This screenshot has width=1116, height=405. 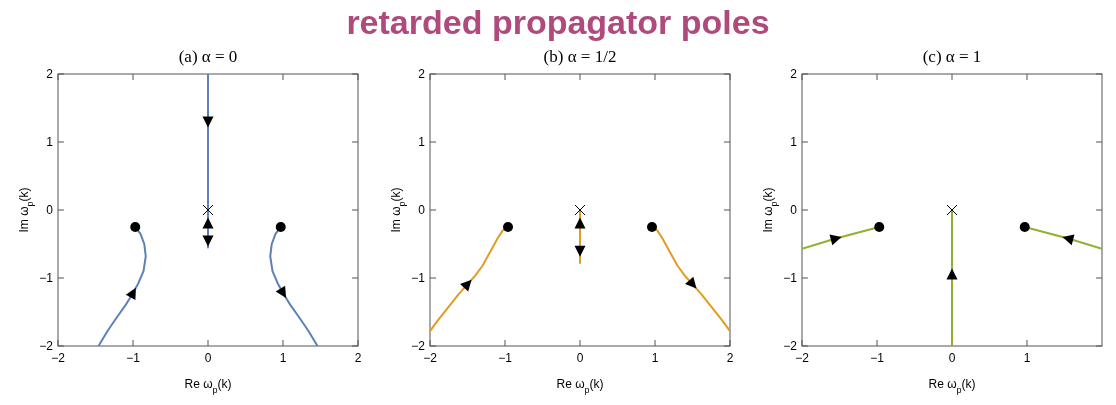 What do you see at coordinates (558, 22) in the screenshot?
I see `text: retarded propagator poles` at bounding box center [558, 22].